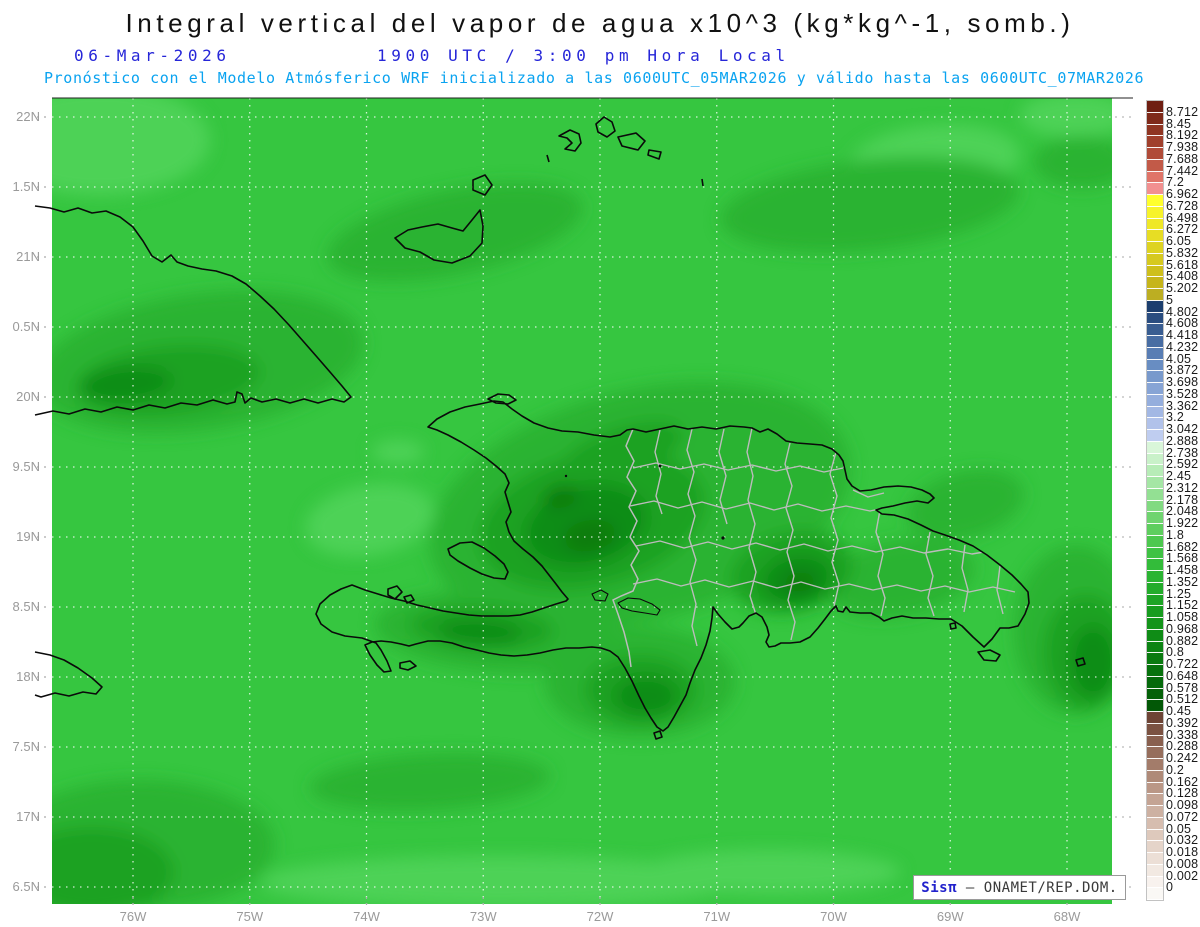  I want to click on little-inagua-island, so click(605, 127).